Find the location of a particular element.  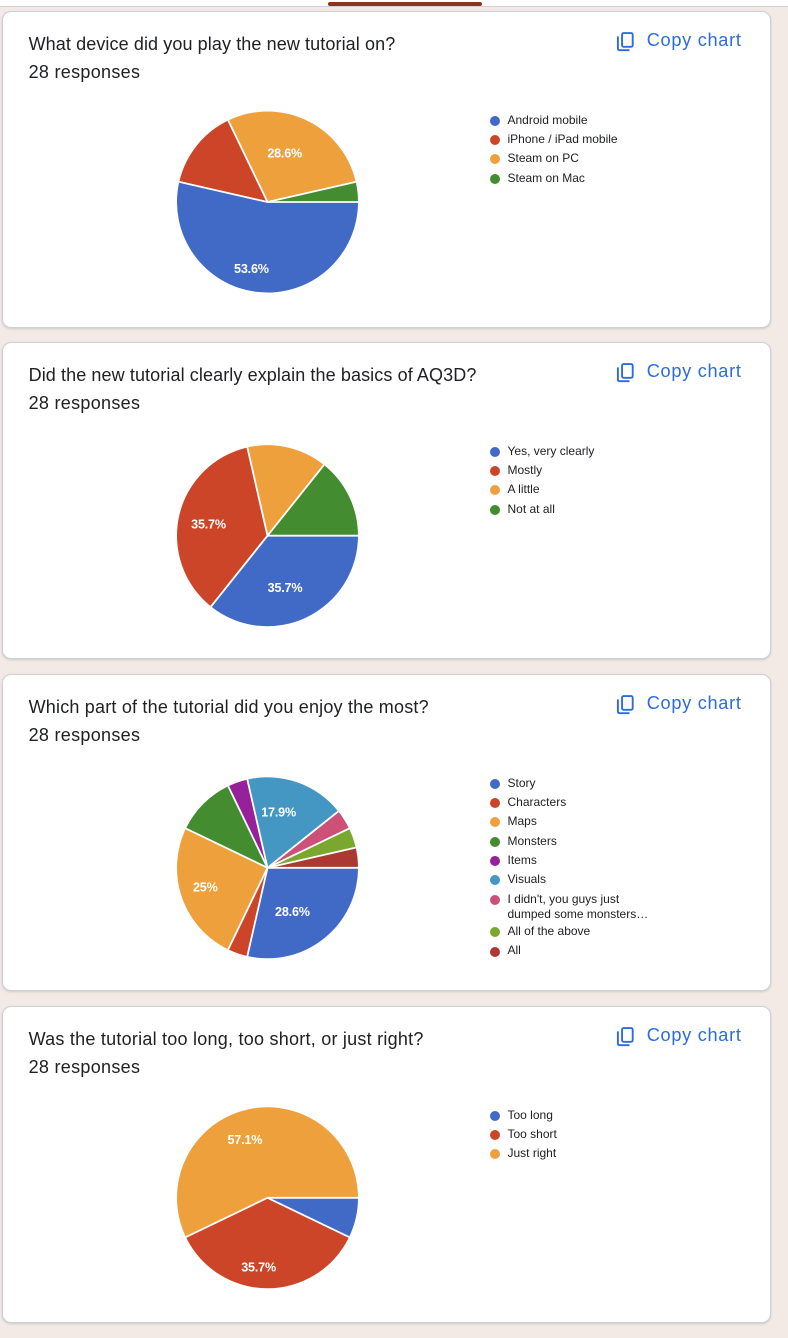

svg-text: 25% is located at coordinates (205, 888).